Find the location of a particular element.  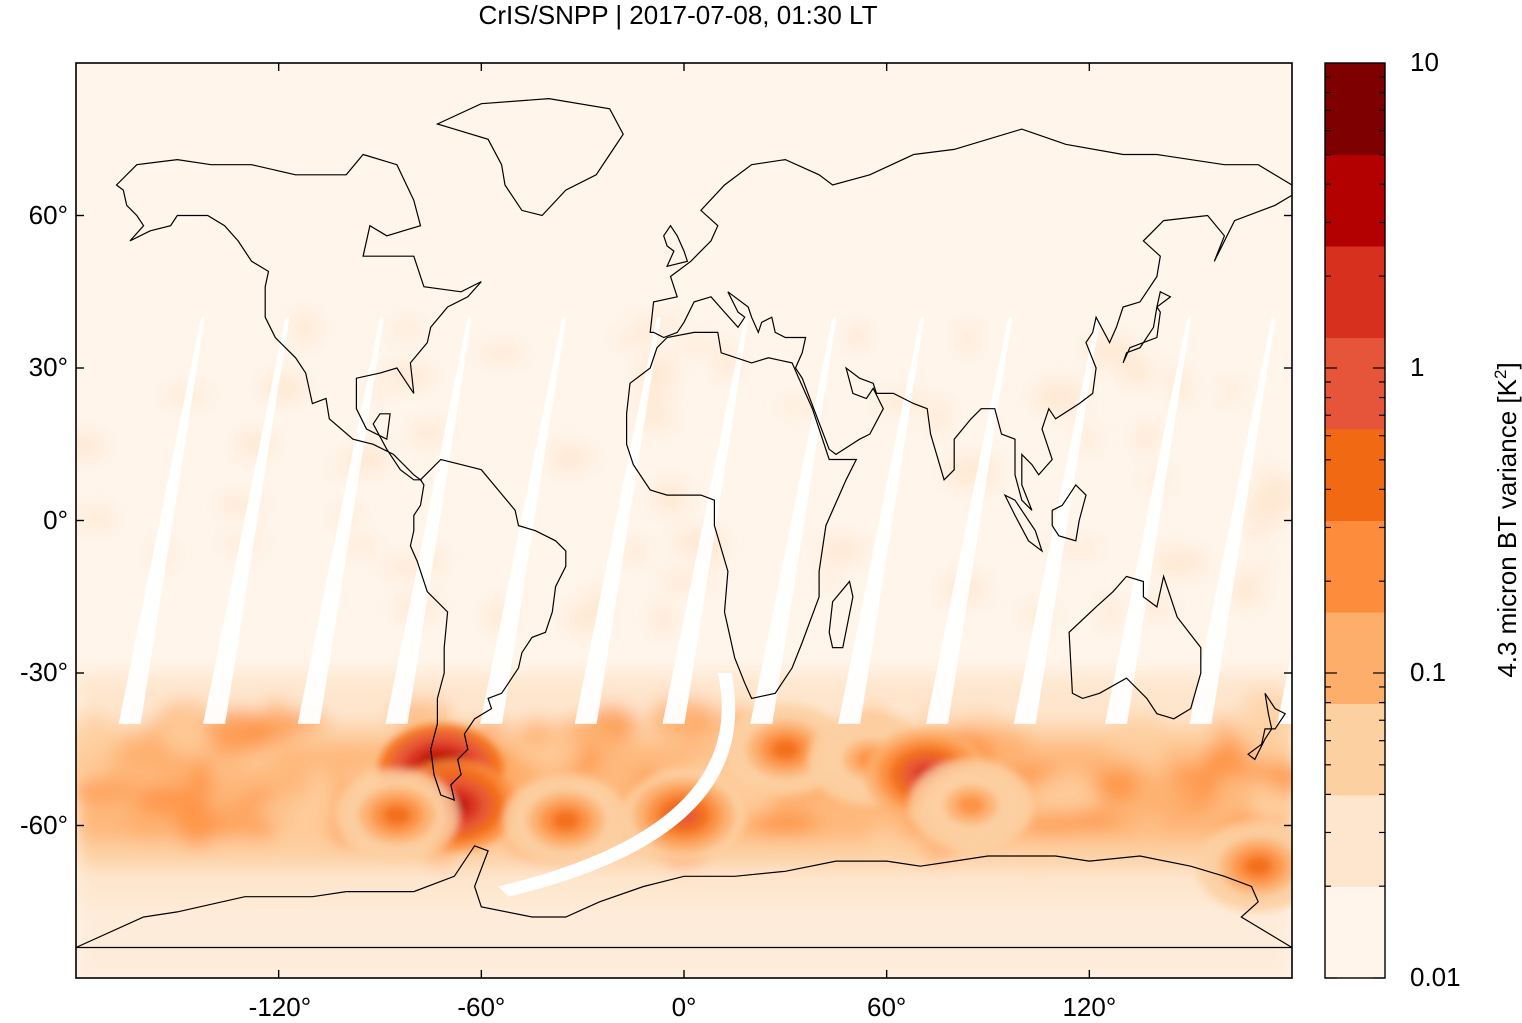

colorbar-tick-label: 1 is located at coordinates (1417, 367).